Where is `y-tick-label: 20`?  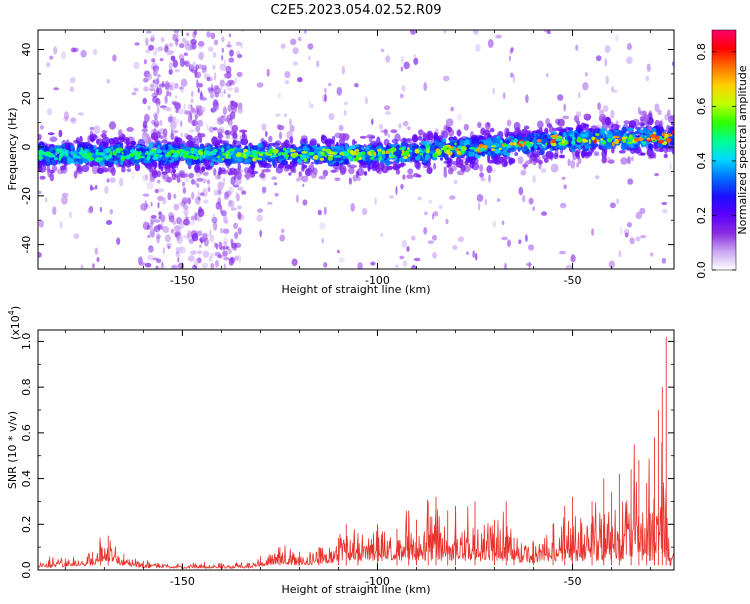 y-tick-label: 20 is located at coordinates (26, 98).